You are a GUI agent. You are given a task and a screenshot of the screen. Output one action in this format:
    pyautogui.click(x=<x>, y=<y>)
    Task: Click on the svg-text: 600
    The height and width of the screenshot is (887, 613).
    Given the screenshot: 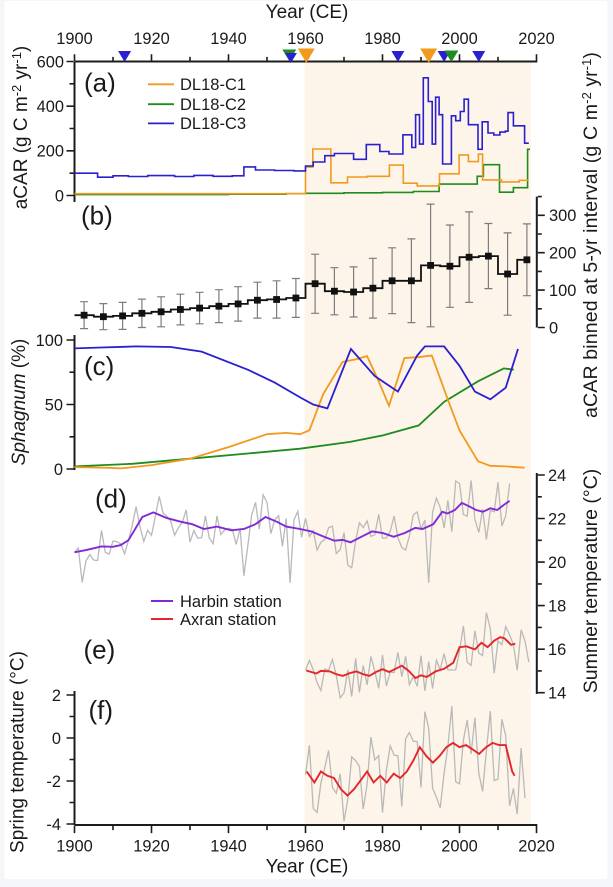 What is the action you would take?
    pyautogui.click(x=50, y=62)
    